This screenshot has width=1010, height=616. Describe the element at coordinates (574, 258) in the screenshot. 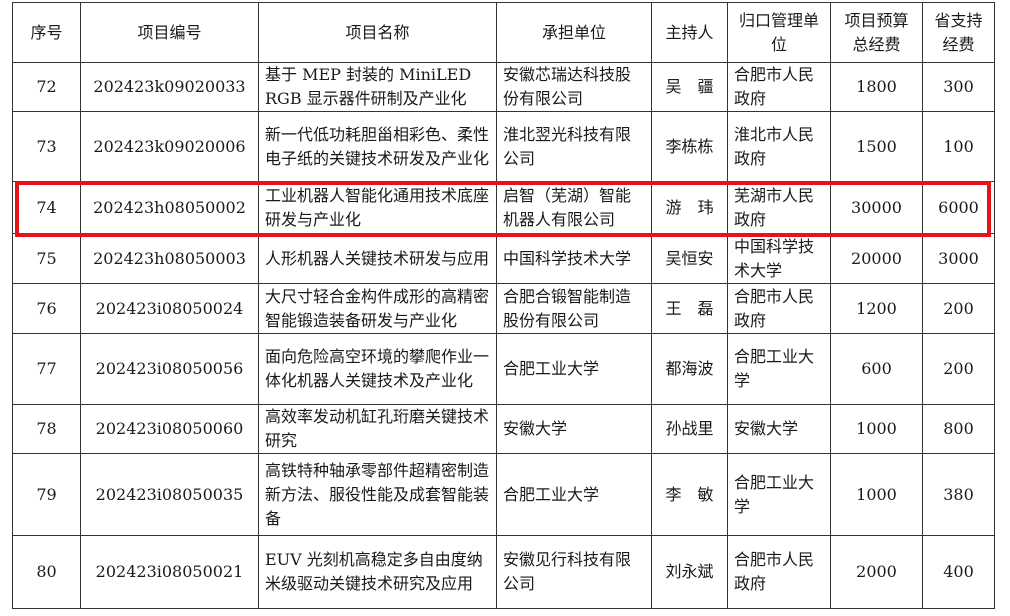

I see `cell-unit: 中国科学技术大学` at that location.